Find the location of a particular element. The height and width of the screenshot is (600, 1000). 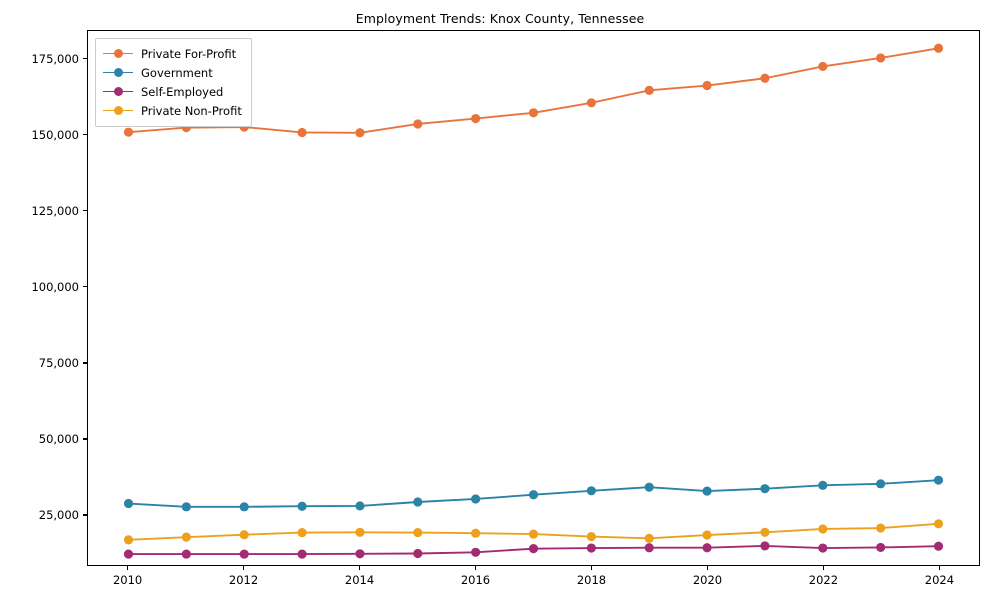

y-axis-tick-label: 75,000 is located at coordinates (58, 362).